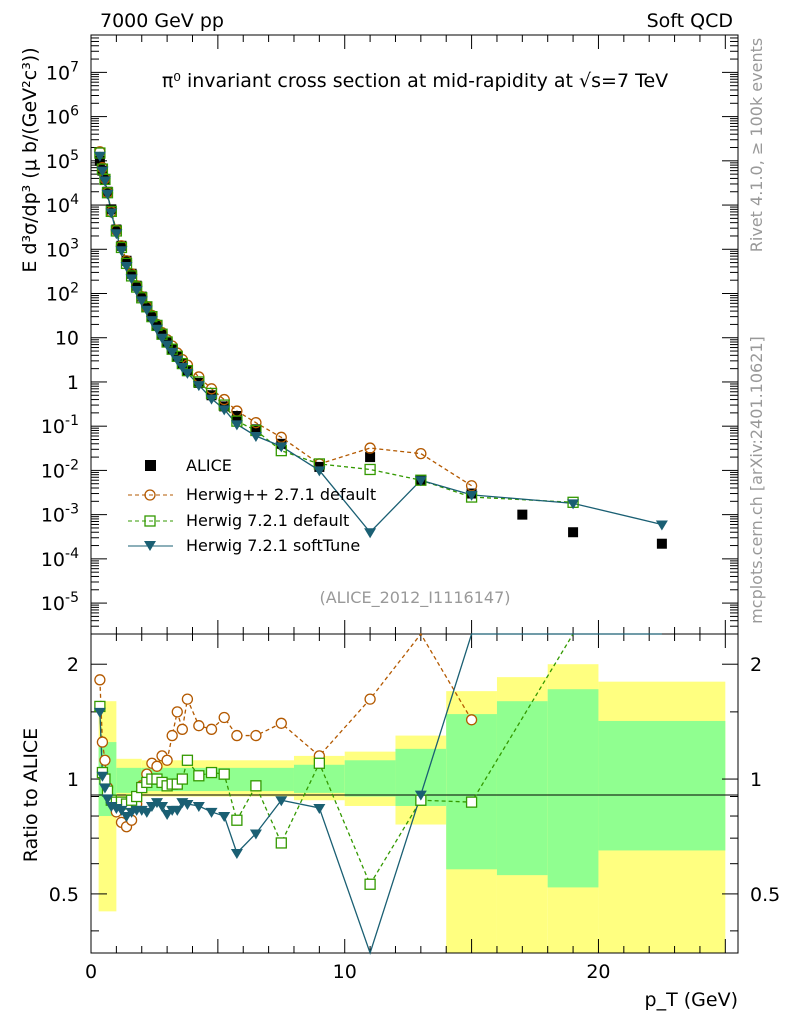  I want to click on y-tick-label: 1, so click(73, 383).